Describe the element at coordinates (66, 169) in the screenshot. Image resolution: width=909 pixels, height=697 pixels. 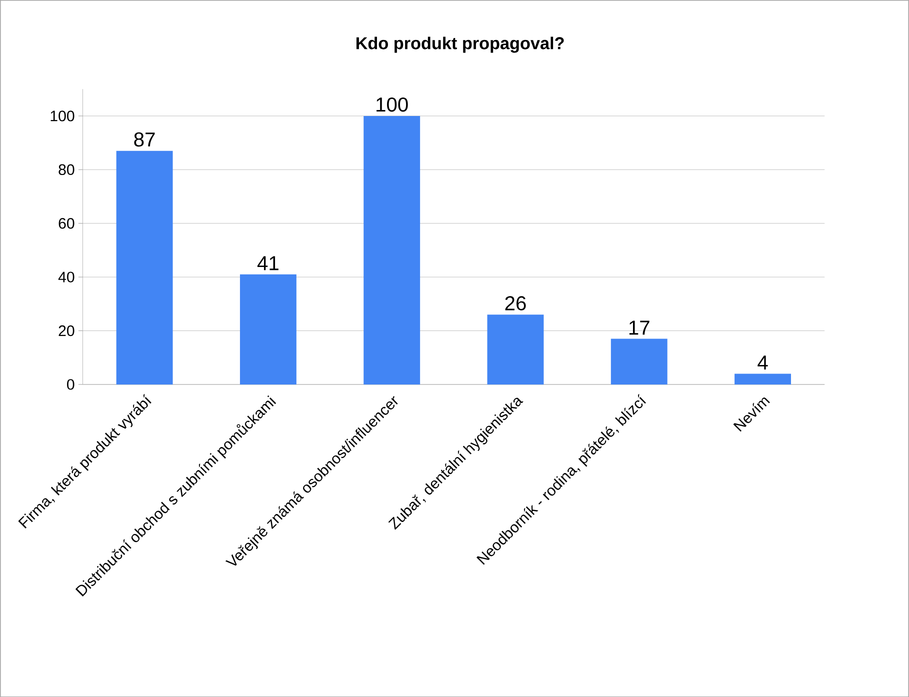
I see `y-tick-label: 80` at that location.